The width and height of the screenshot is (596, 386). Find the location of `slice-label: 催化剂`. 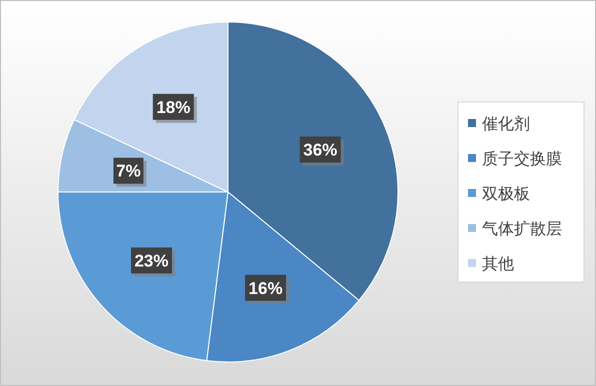

slice-label: 催化剂 is located at coordinates (506, 123).